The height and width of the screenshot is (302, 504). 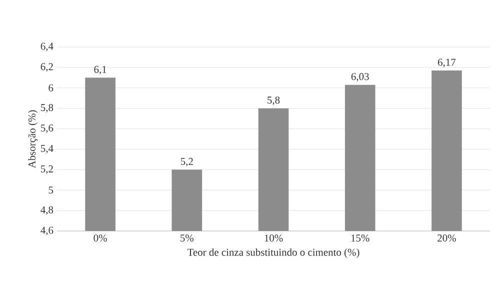 I want to click on data-label: 6,1, so click(x=100, y=70).